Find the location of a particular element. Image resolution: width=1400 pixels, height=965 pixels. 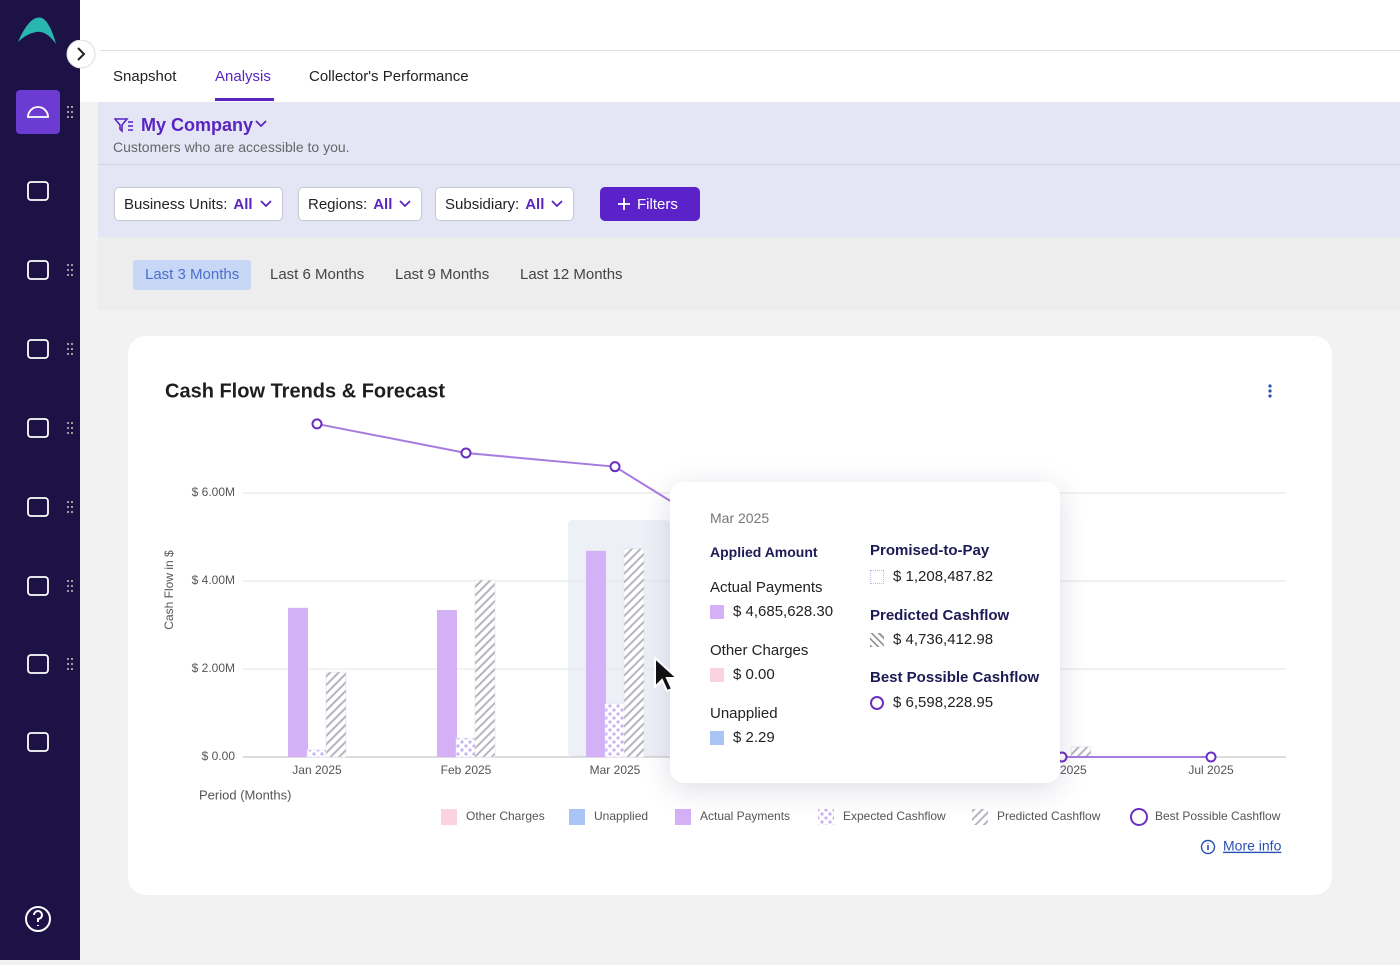

collapse-button is located at coordinates (81, 55).